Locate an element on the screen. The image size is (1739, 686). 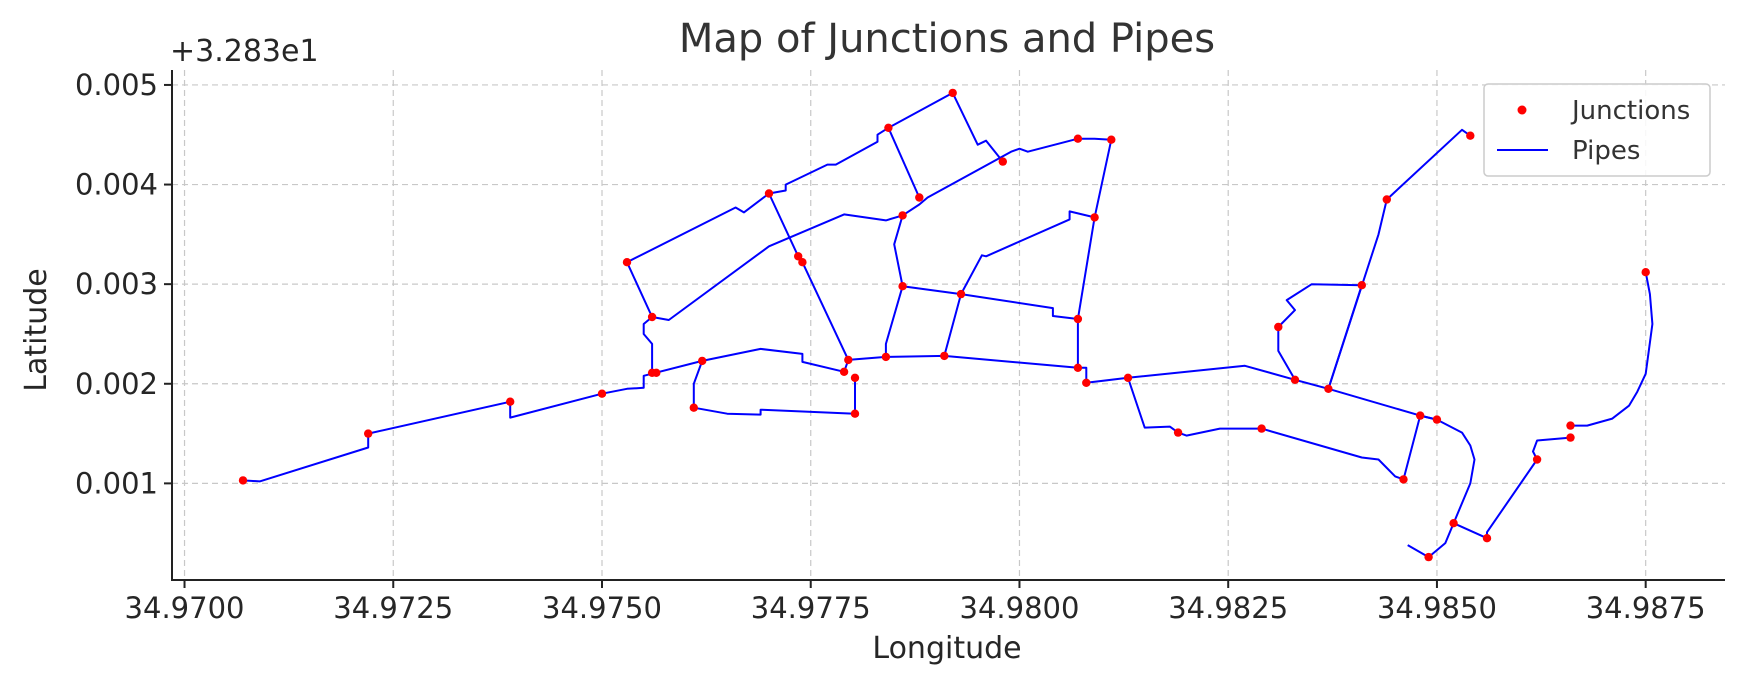
x-tick-label: 34.9700 is located at coordinates (185, 608).